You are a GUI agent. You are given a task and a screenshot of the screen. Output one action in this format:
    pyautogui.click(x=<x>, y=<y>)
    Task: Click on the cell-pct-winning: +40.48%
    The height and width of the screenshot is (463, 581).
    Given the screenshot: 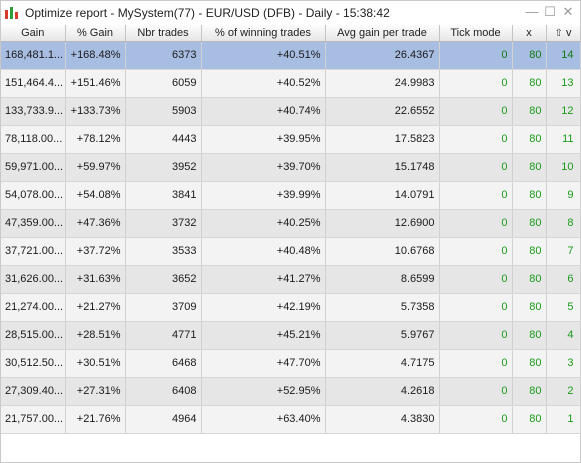 What is the action you would take?
    pyautogui.click(x=263, y=251)
    